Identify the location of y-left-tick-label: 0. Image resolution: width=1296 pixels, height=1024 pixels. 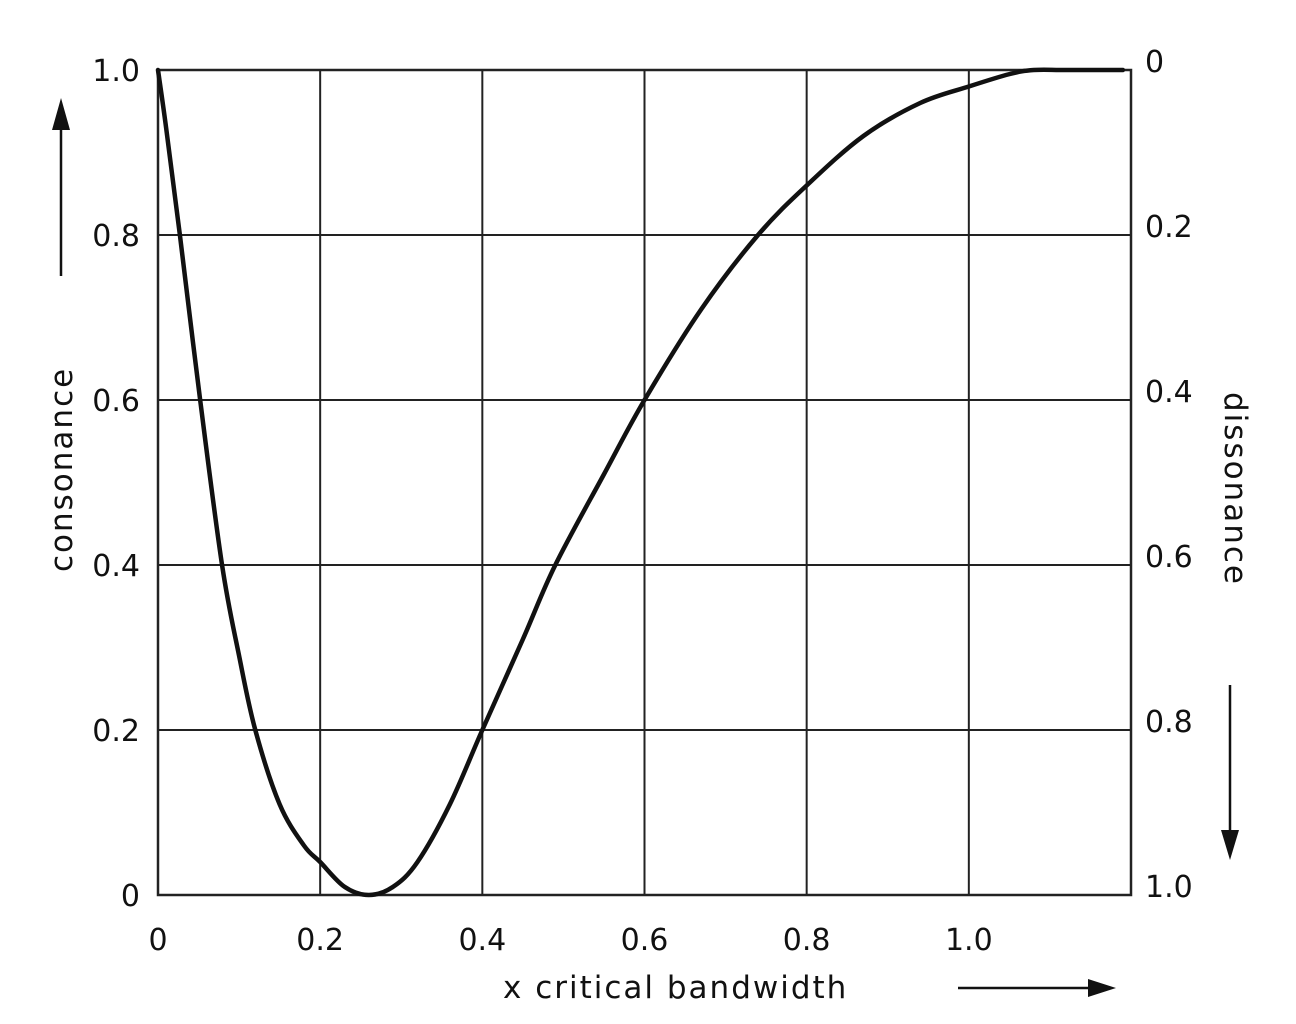
(130, 896).